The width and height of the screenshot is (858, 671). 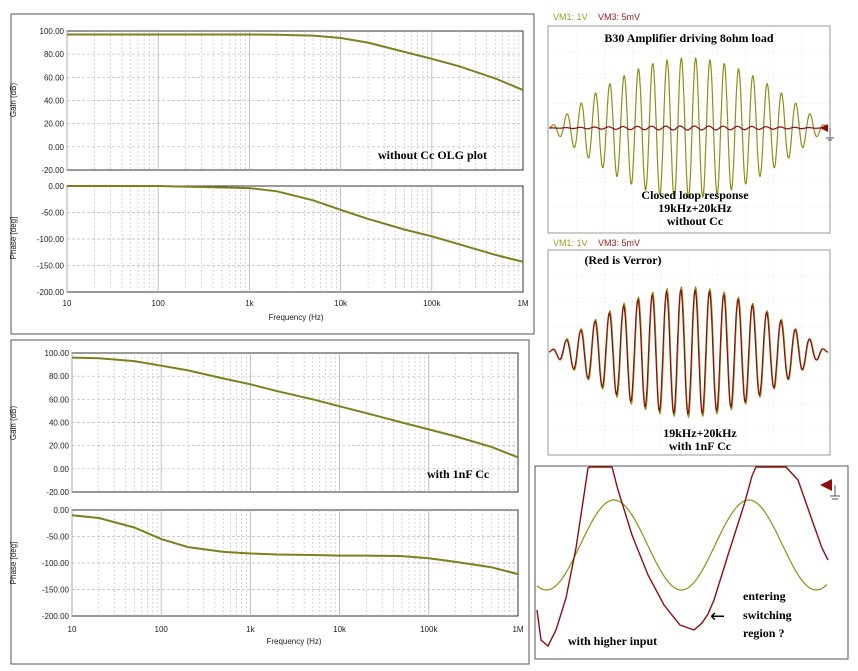 What do you see at coordinates (688, 38) in the screenshot?
I see `scope-1-title: B30 Amplifier driving 8ohm load` at bounding box center [688, 38].